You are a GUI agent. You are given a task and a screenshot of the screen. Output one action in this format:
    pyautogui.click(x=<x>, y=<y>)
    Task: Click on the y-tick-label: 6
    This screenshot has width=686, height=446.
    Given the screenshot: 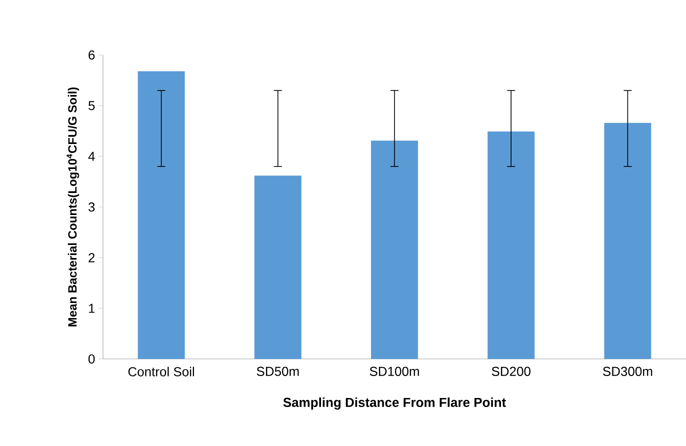 What is the action you would take?
    pyautogui.click(x=91, y=55)
    